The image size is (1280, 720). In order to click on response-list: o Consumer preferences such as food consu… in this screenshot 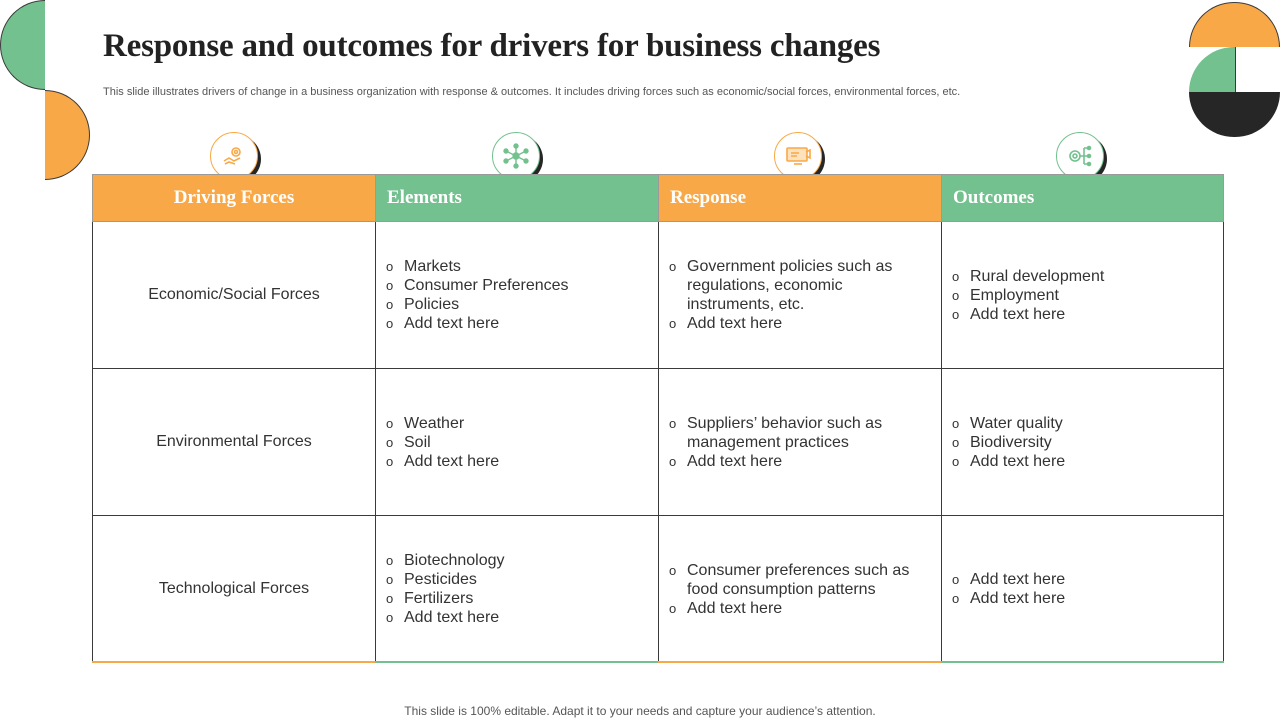, I will do `click(800, 589)`.